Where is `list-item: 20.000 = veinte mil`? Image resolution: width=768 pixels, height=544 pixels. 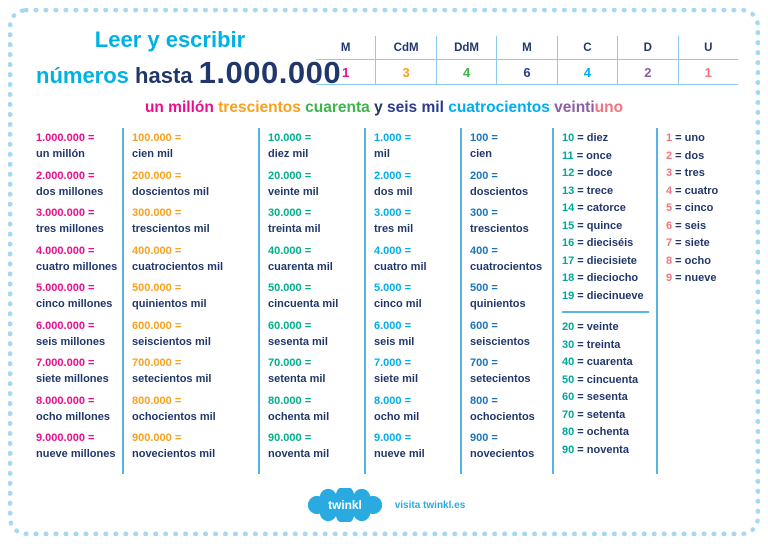
list-item: 20.000 = veinte mil is located at coordinates (314, 184).